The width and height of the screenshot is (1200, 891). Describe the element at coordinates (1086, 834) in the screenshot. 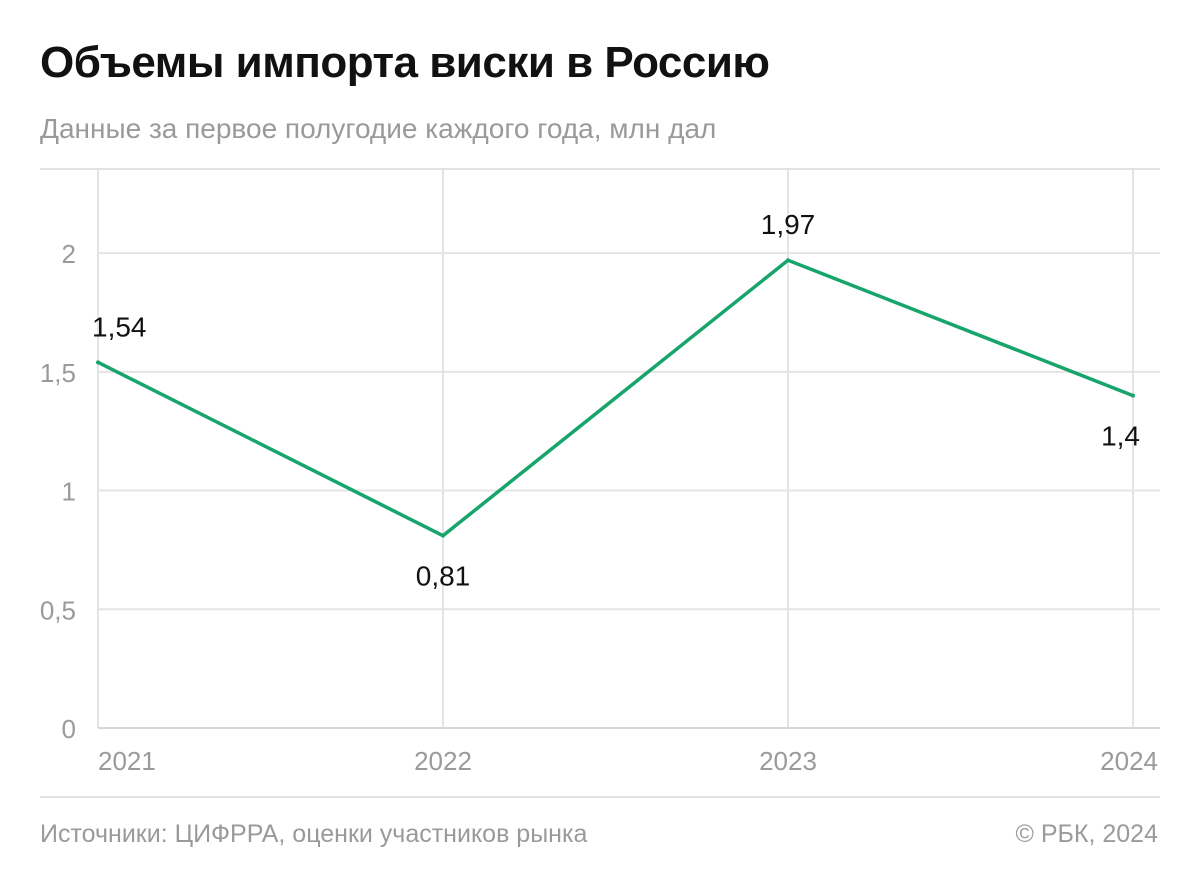

I see `copyright-note: © РБК, 2024` at that location.